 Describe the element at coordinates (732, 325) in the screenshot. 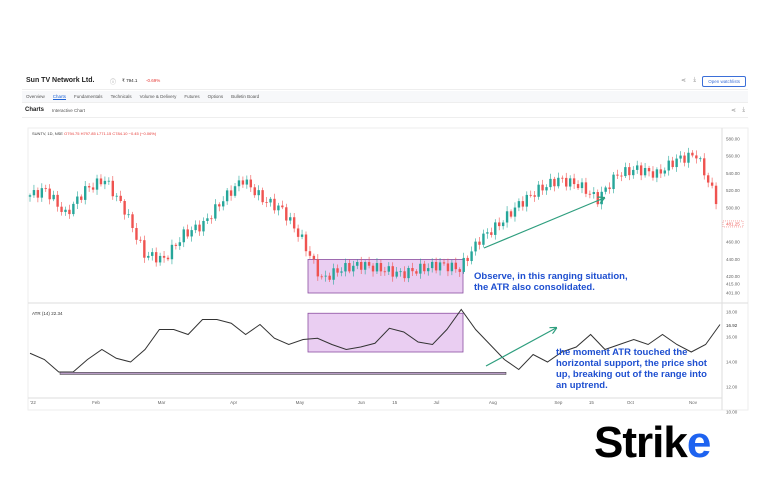

I see `atr-last-label: 16.92` at that location.